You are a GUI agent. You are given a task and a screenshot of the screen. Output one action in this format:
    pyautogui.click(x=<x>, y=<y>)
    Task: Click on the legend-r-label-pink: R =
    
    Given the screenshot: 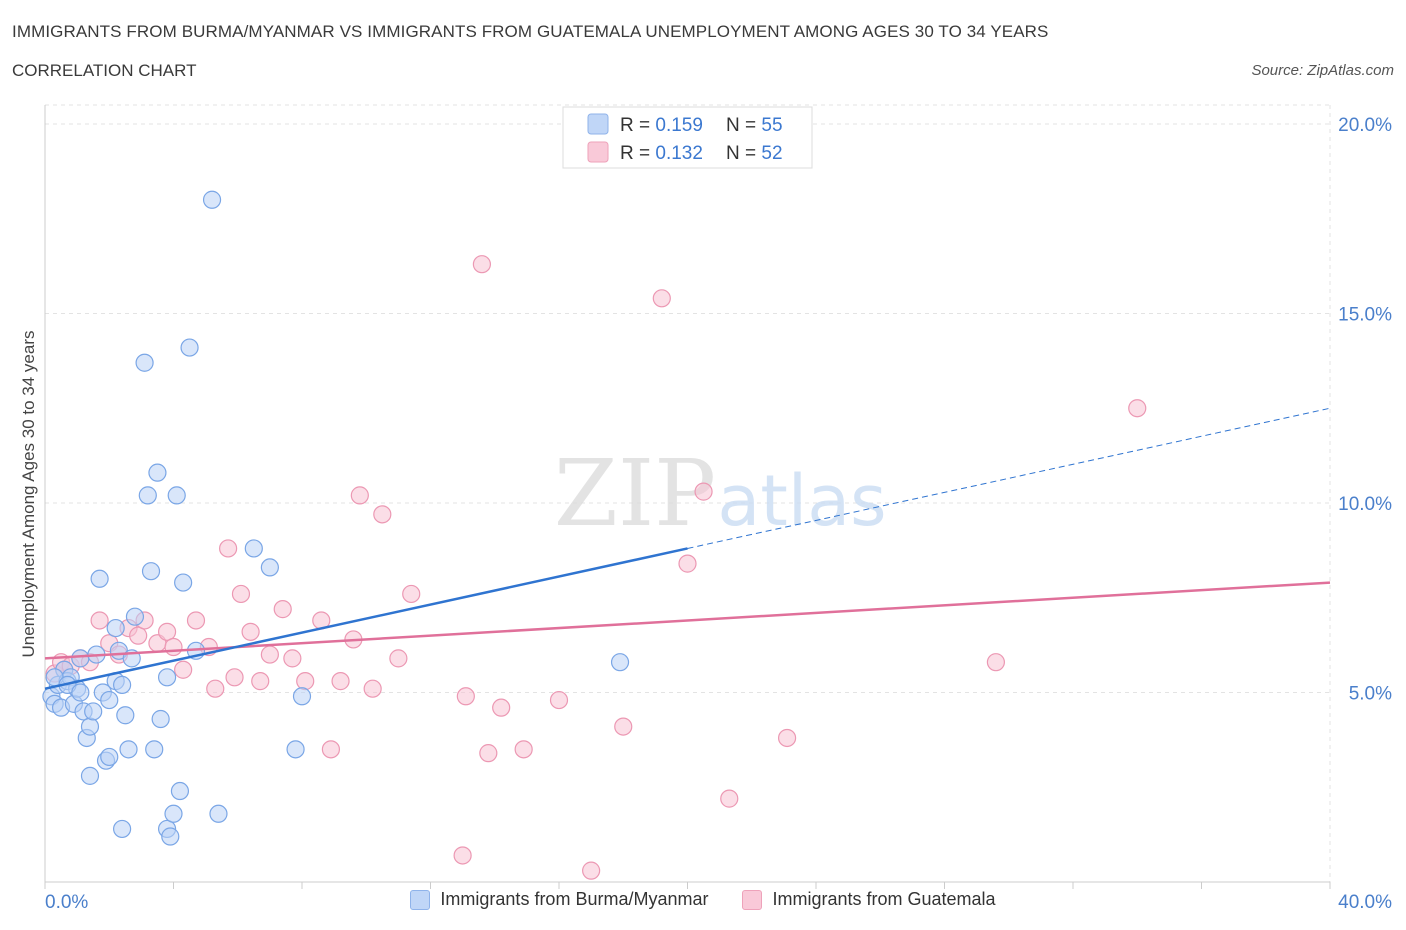 What is the action you would take?
    pyautogui.click(x=637, y=153)
    